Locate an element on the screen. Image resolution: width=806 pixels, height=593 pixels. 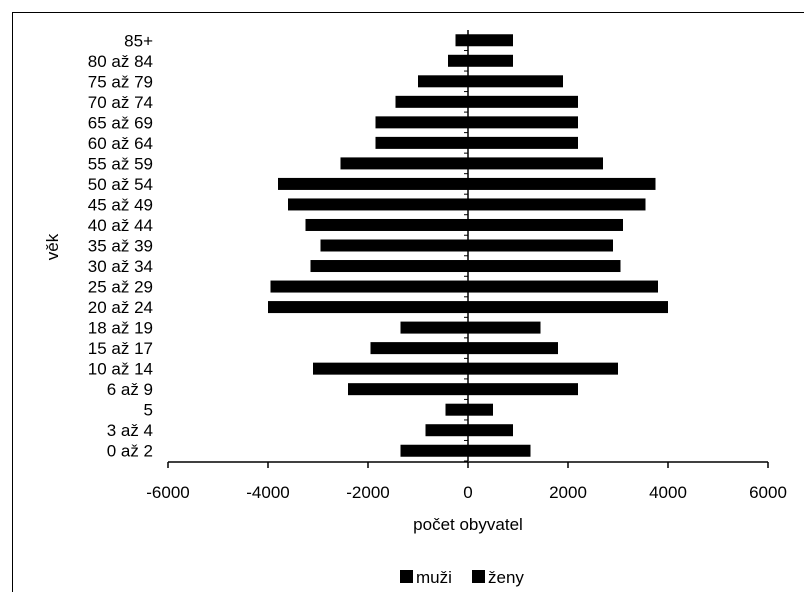
y-tick-label: 50 až 54 is located at coordinates (120, 184).